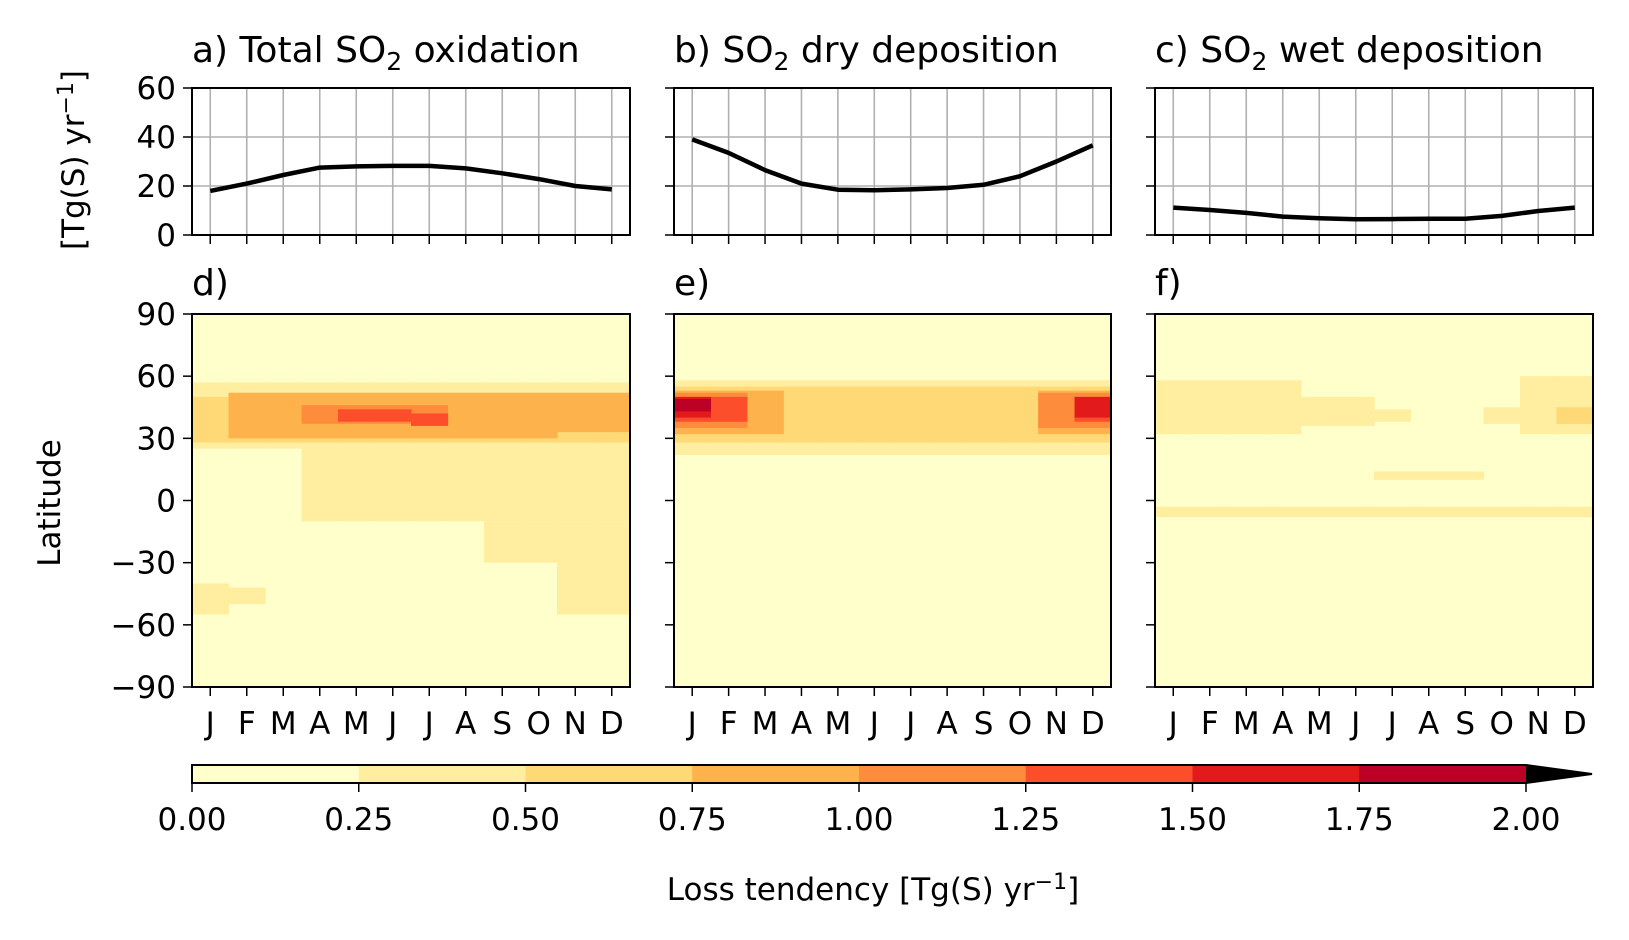 The image size is (1629, 940). Describe the element at coordinates (692, 820) in the screenshot. I see `colorbar-tick-label: 0.75` at that location.